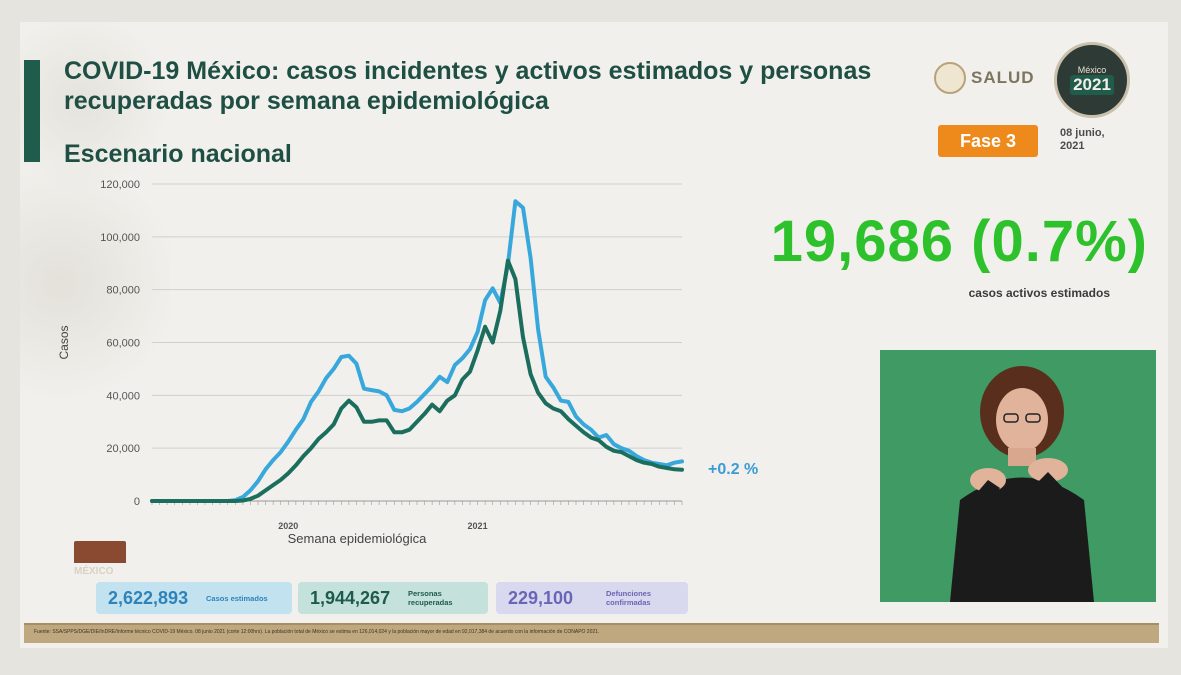 This screenshot has height=675, width=1181. Describe the element at coordinates (1072, 146) in the screenshot. I see `report-date-line2: 2021` at that location.